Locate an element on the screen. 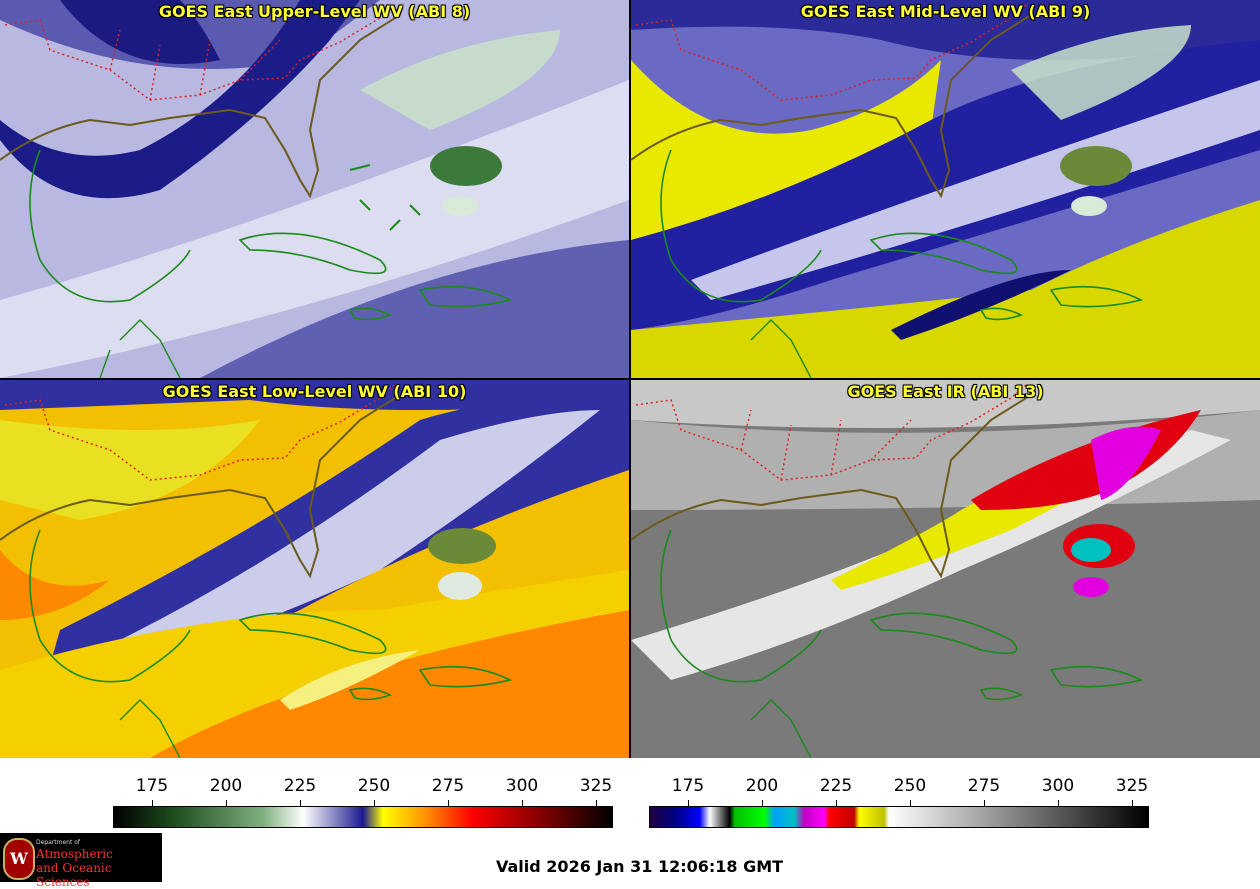 Image resolution: width=1260 pixels, height=889 pixels. ir-tick-label: 250 is located at coordinates (910, 786).